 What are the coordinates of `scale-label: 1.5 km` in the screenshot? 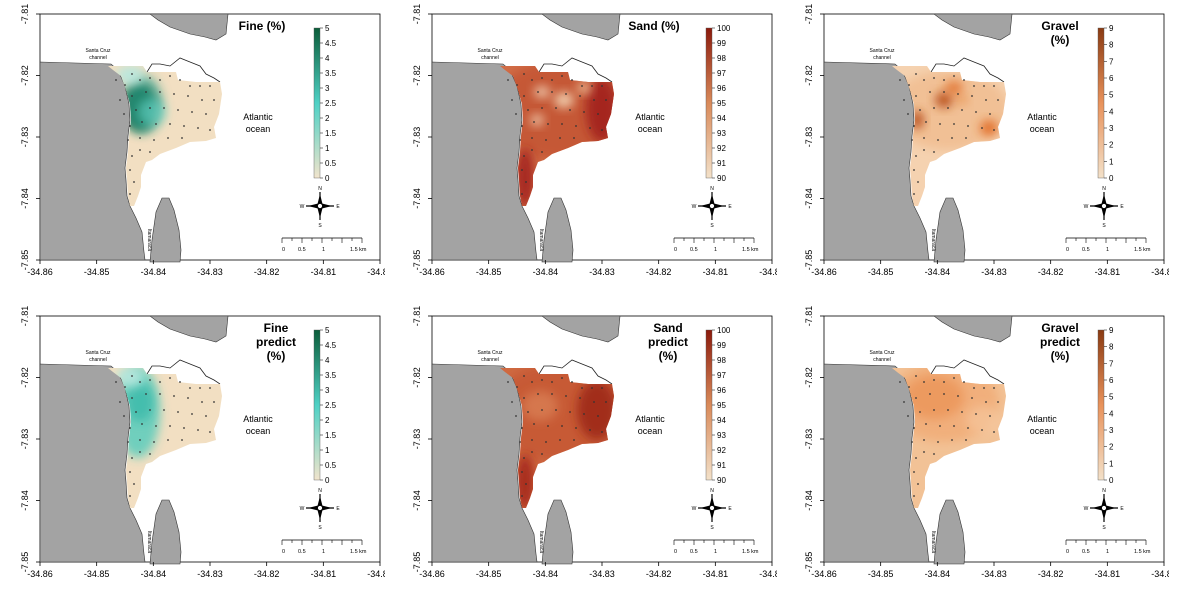 It's located at (358, 250).